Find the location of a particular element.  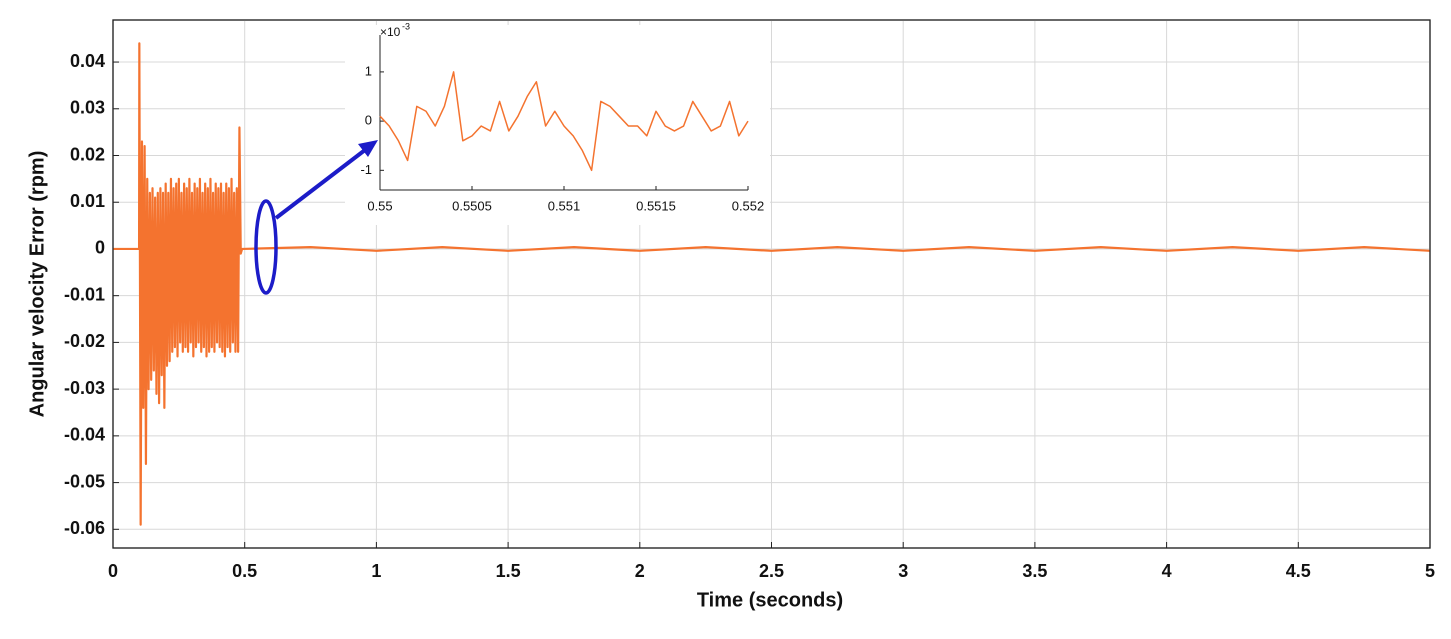

y-tick-label: -0.05 is located at coordinates (84, 481).